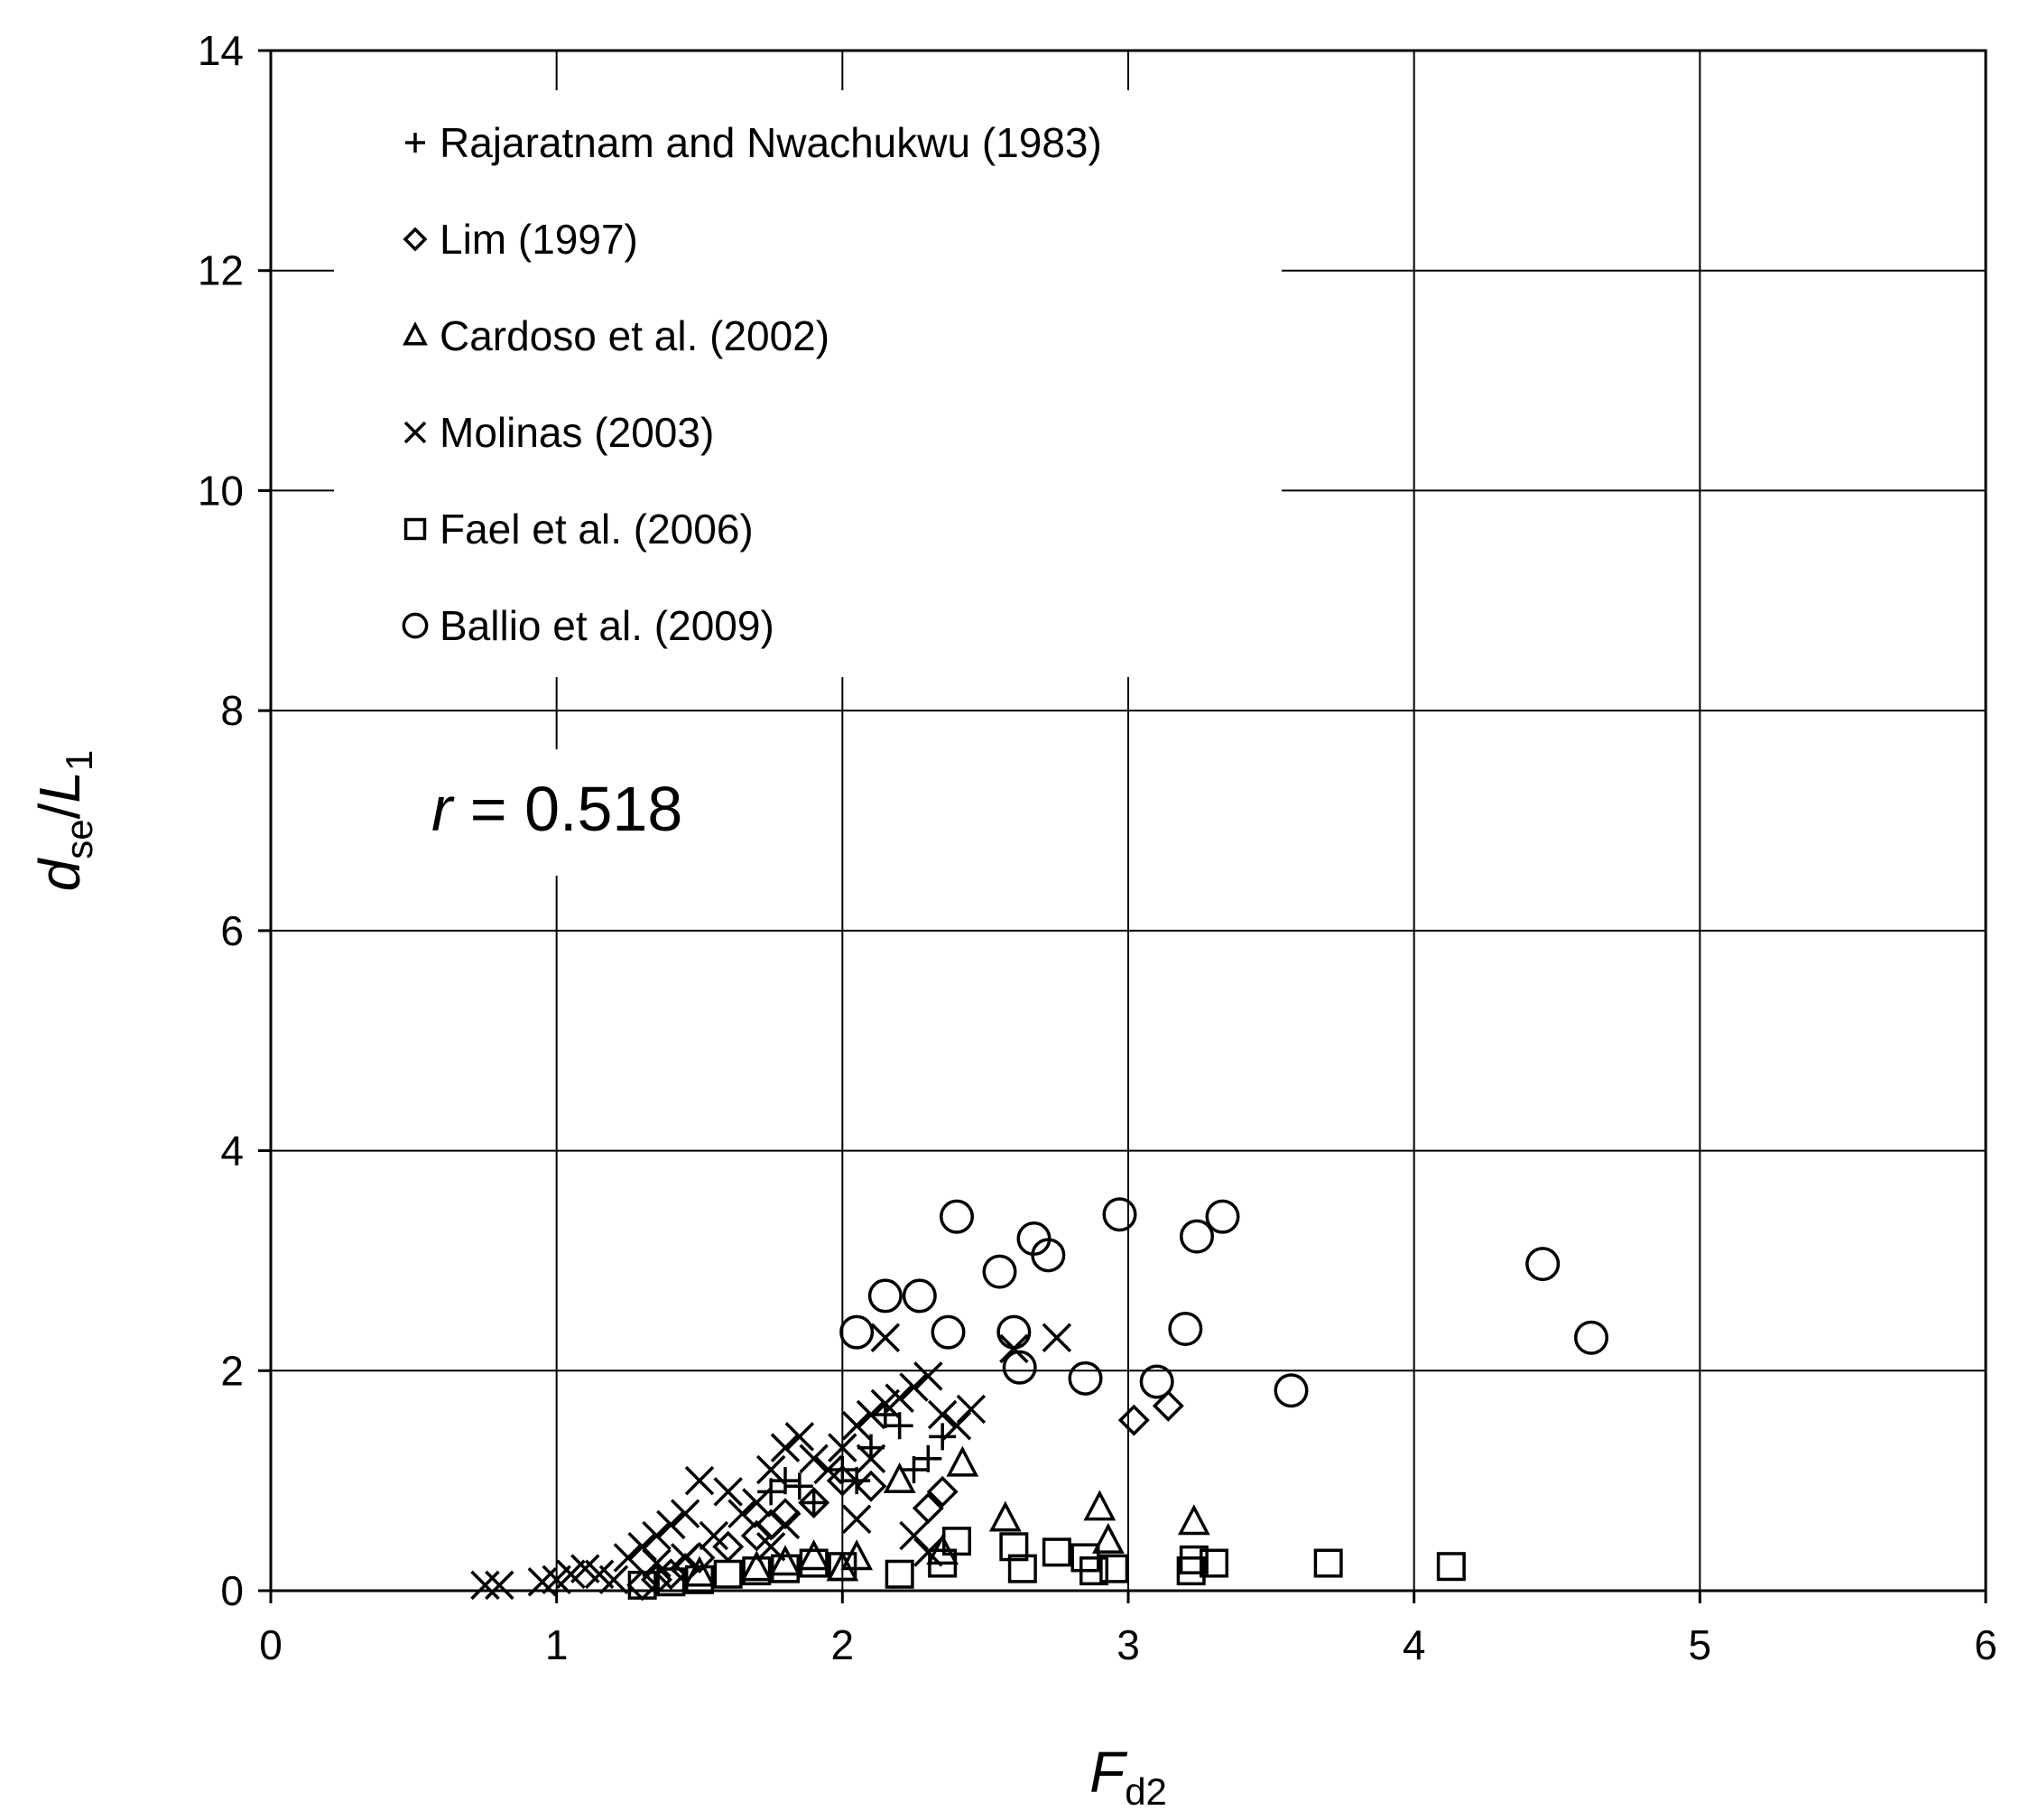 This screenshot has width=2020, height=1820. I want to click on y-axis-title-main2: L, so click(60, 787).